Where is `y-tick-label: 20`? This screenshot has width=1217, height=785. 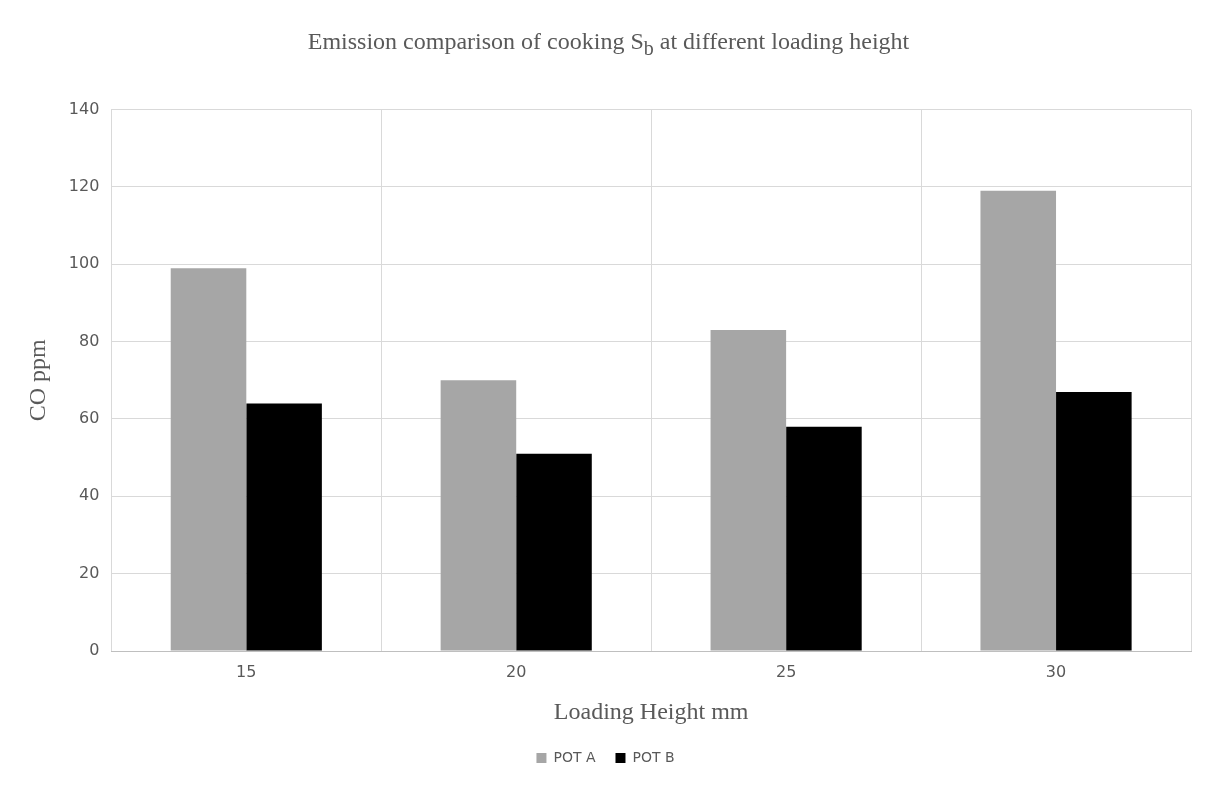
y-tick-label: 20 is located at coordinates (89, 572).